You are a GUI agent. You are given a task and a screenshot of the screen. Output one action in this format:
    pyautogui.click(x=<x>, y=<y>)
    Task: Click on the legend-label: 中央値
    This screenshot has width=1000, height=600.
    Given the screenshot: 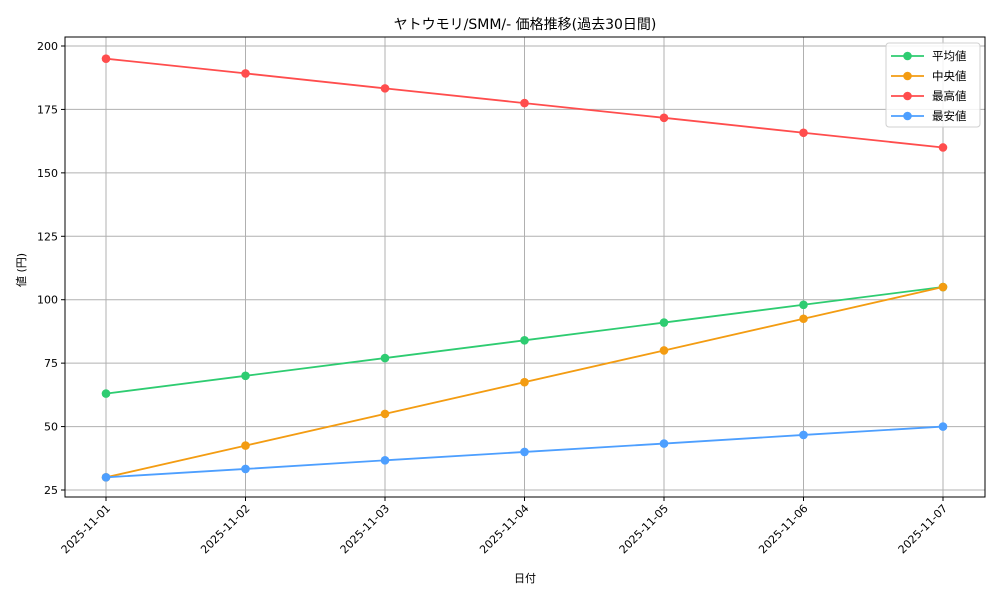 What is the action you would take?
    pyautogui.click(x=949, y=76)
    